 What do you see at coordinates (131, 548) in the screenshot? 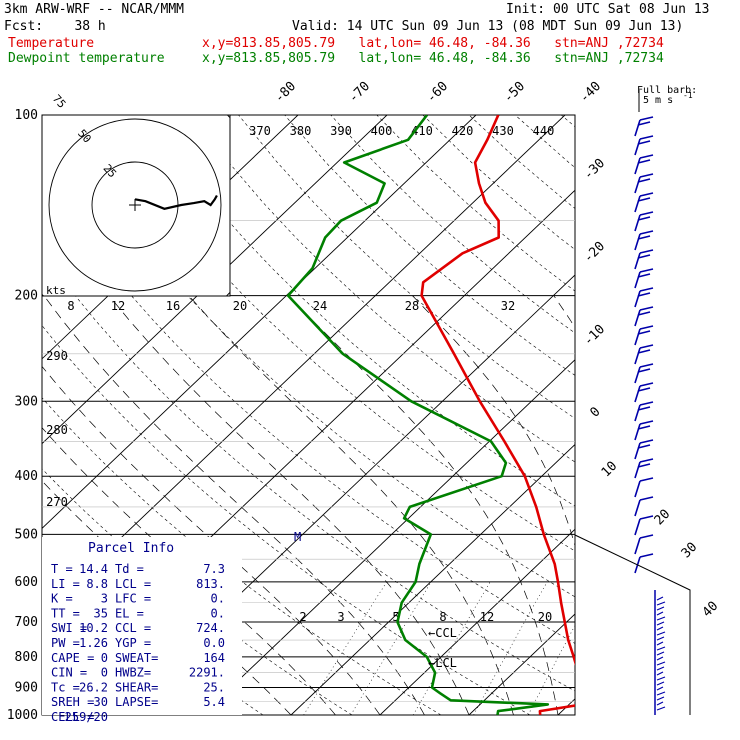
I see `parcel-info-title: Parcel Info` at bounding box center [131, 548].